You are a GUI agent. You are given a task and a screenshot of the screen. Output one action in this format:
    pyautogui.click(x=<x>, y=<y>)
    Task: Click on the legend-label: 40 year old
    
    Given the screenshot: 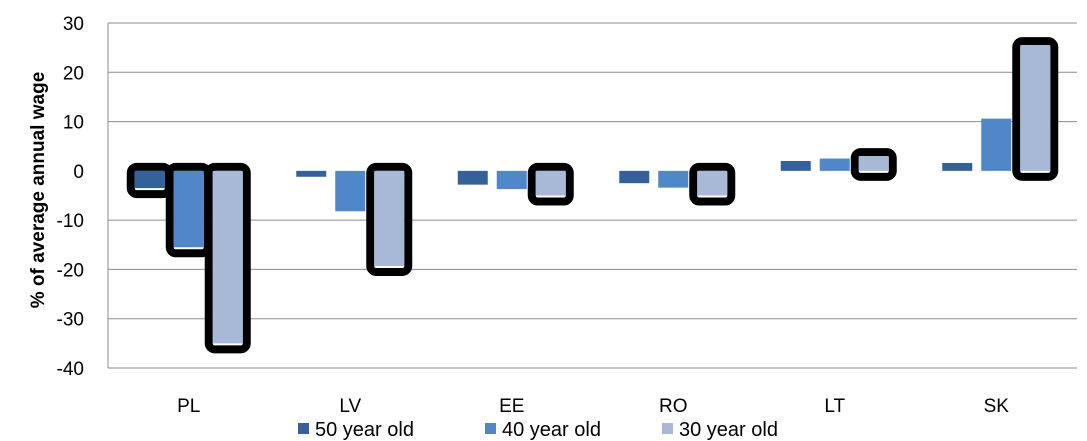 What is the action you would take?
    pyautogui.click(x=551, y=430)
    